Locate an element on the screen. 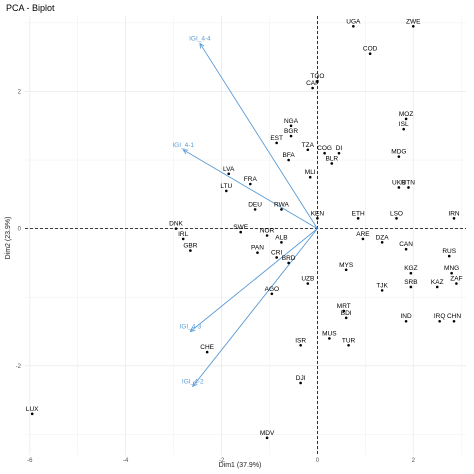  data-point-label: ETH is located at coordinates (358, 213).